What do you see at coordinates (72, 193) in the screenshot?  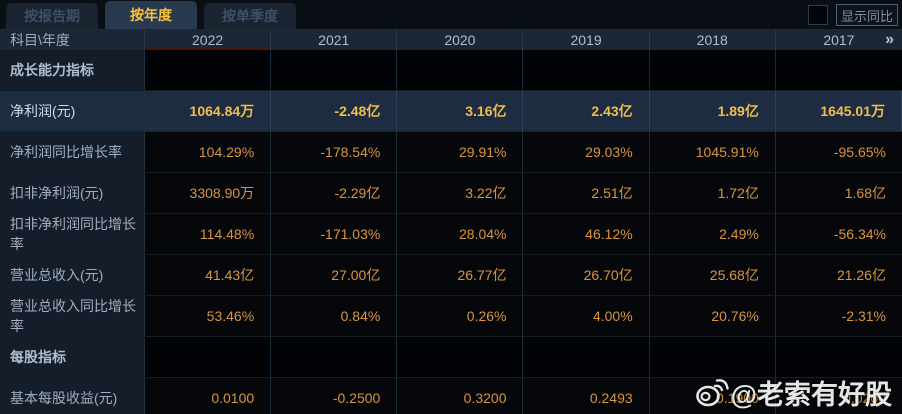 I see `row-label: 扣非净利润(元)` at bounding box center [72, 193].